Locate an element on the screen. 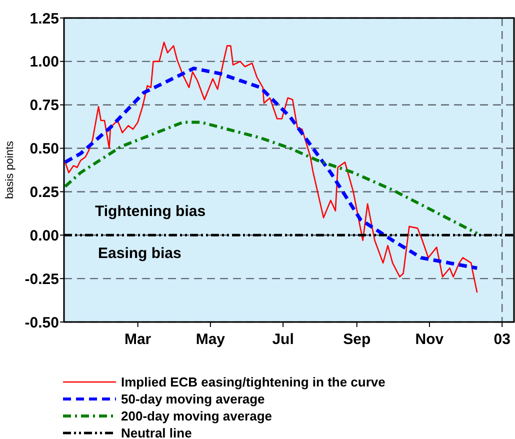 This screenshot has width=515, height=439. x-tick-label: Jul is located at coordinates (283, 339).